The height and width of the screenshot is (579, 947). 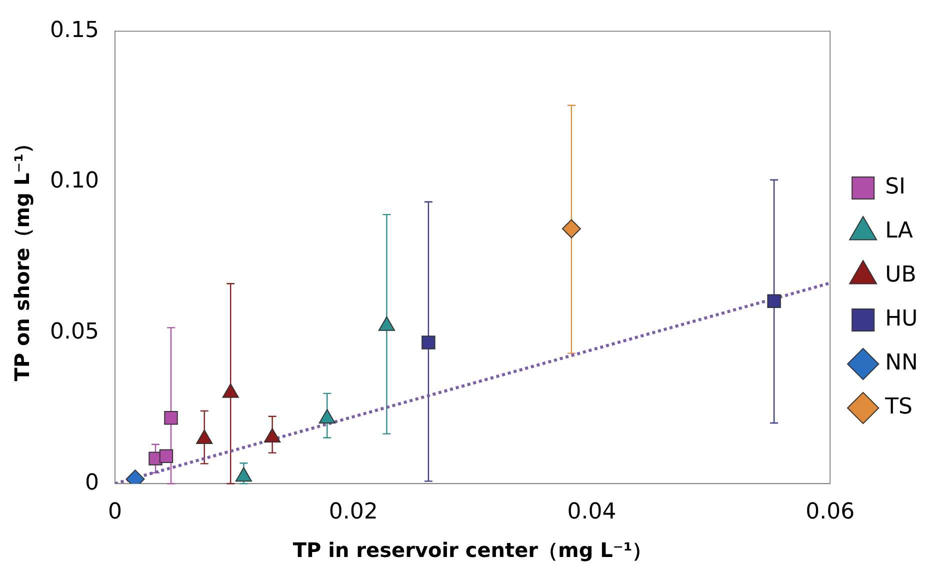 What do you see at coordinates (830, 512) in the screenshot?
I see `x-tick-label: 0.06` at bounding box center [830, 512].